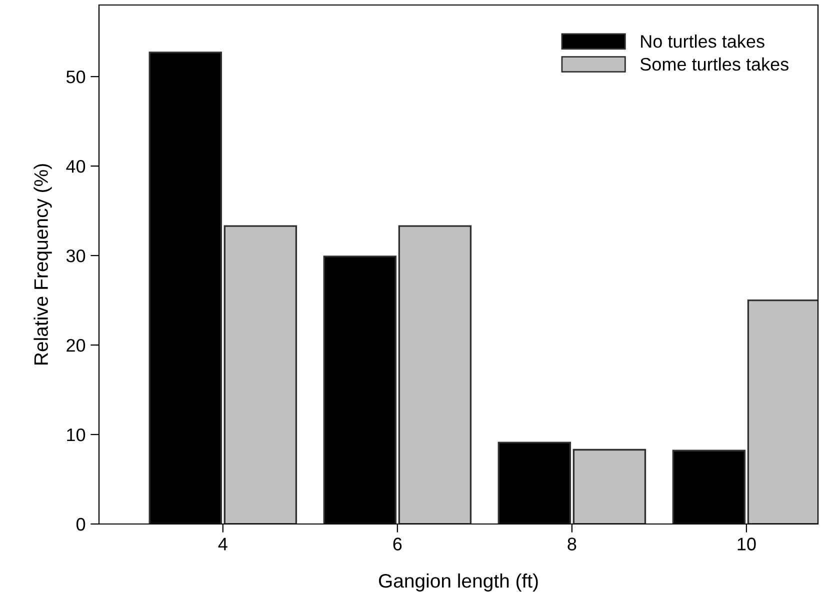 The height and width of the screenshot is (613, 827). Describe the element at coordinates (702, 41) in the screenshot. I see `legend-label: No turtles takes` at that location.